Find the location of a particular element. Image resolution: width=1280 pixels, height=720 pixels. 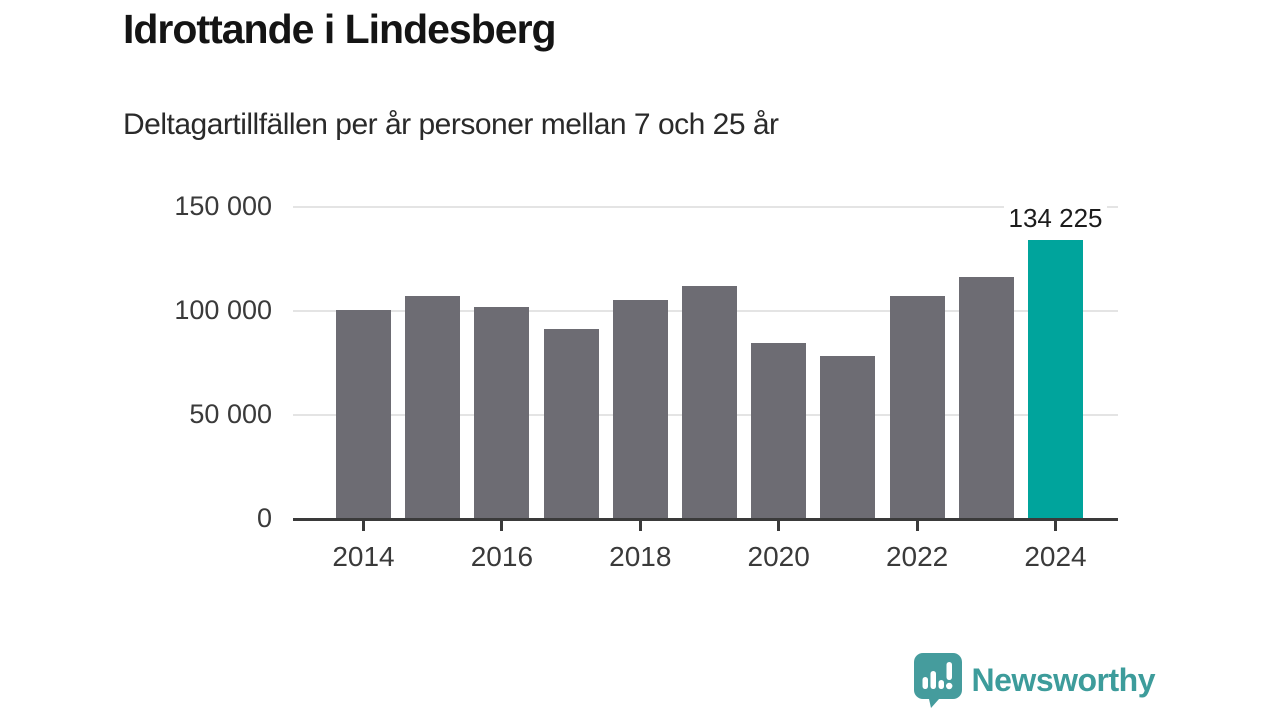

y-axis-label: 150 000 is located at coordinates (223, 206).